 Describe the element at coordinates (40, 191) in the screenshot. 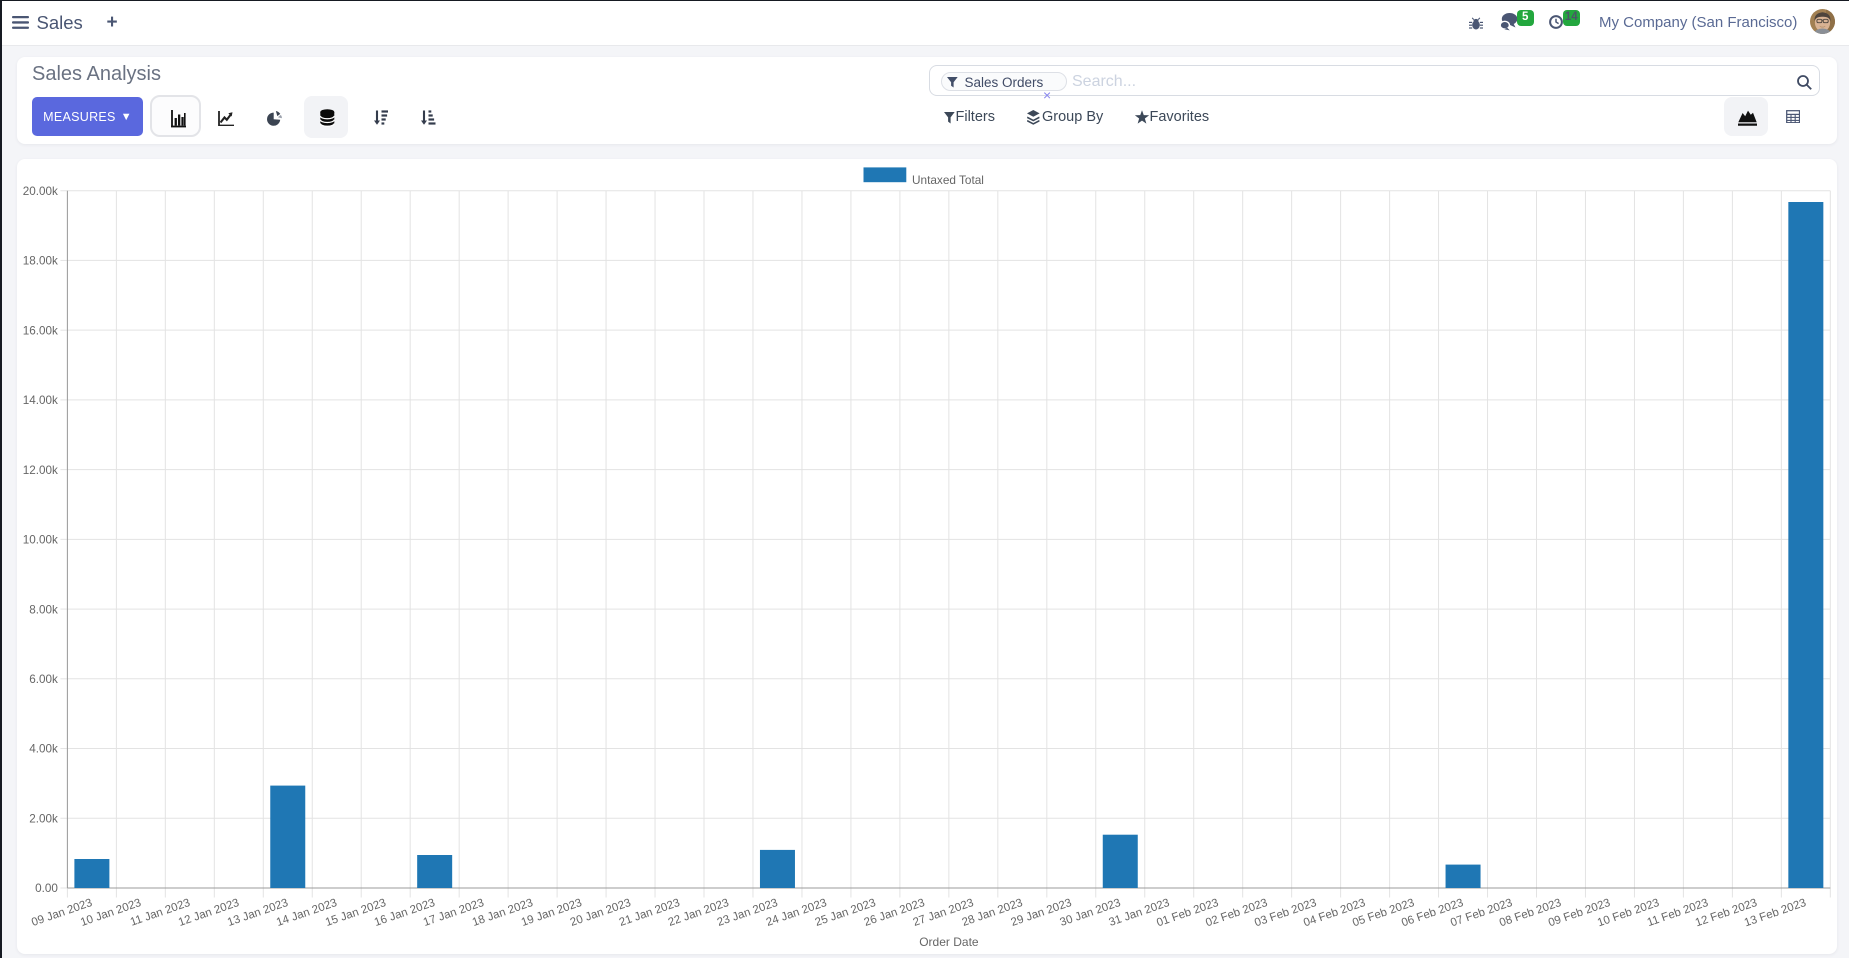

I see `svg-text: 20.00k` at that location.